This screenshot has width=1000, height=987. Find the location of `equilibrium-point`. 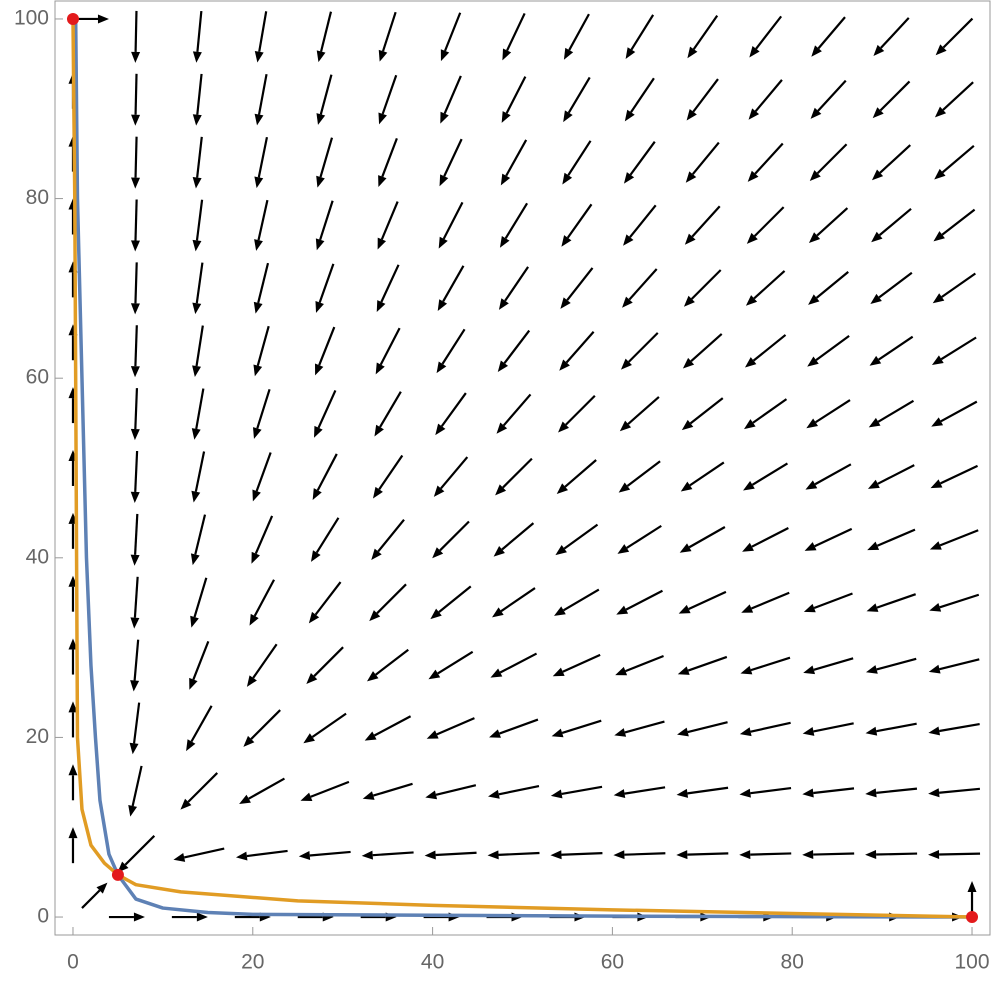

equilibrium-point is located at coordinates (72, 18).